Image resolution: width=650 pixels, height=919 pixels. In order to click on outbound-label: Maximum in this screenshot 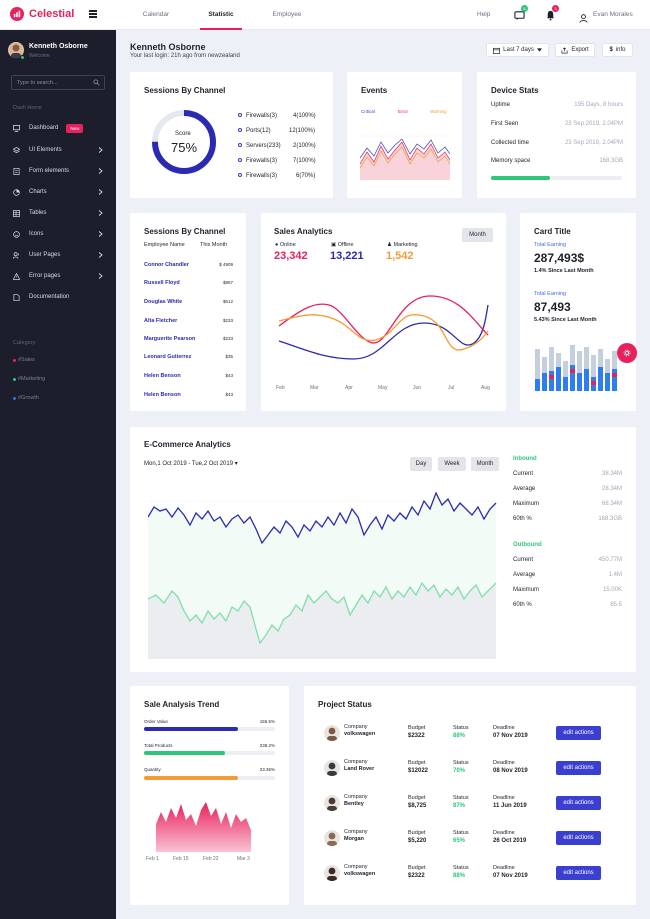, I will do `click(526, 590)`.